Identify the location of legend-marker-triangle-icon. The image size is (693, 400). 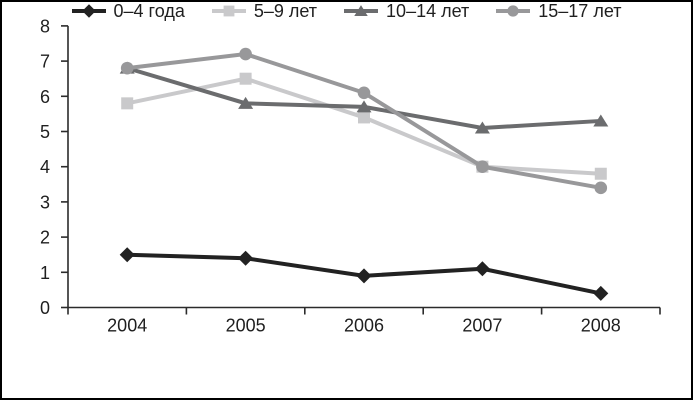
(361, 10).